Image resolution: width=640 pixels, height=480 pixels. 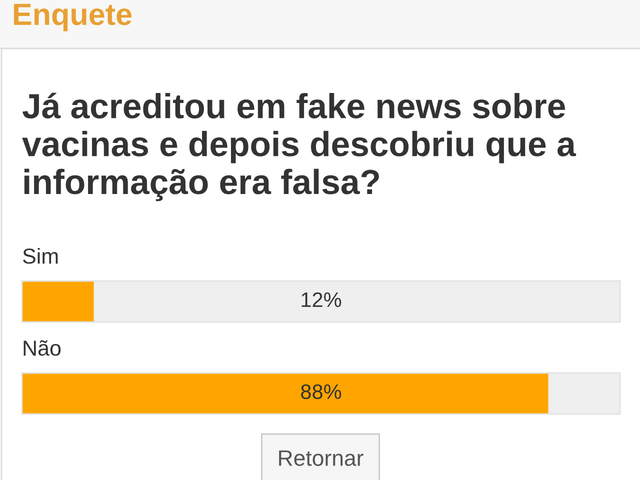 I want to click on data-label: 88%, so click(x=321, y=392).